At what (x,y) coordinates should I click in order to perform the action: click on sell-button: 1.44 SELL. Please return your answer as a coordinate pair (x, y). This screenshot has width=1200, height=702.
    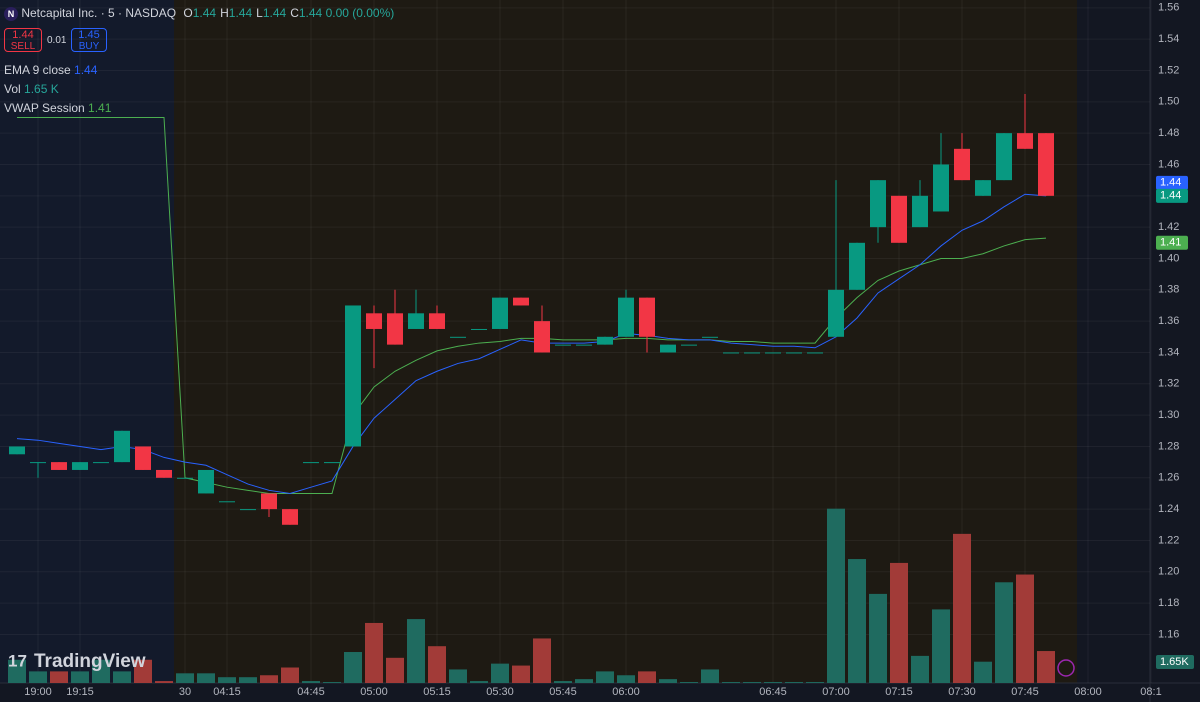
    Looking at the image, I should click on (23, 40).